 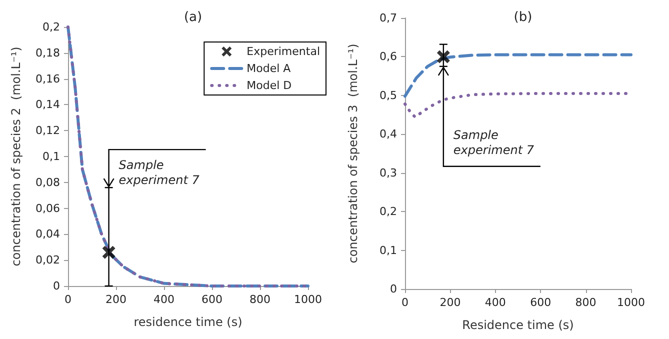 What do you see at coordinates (518, 325) in the screenshot?
I see `x-axis-title: Residence time (s)` at bounding box center [518, 325].